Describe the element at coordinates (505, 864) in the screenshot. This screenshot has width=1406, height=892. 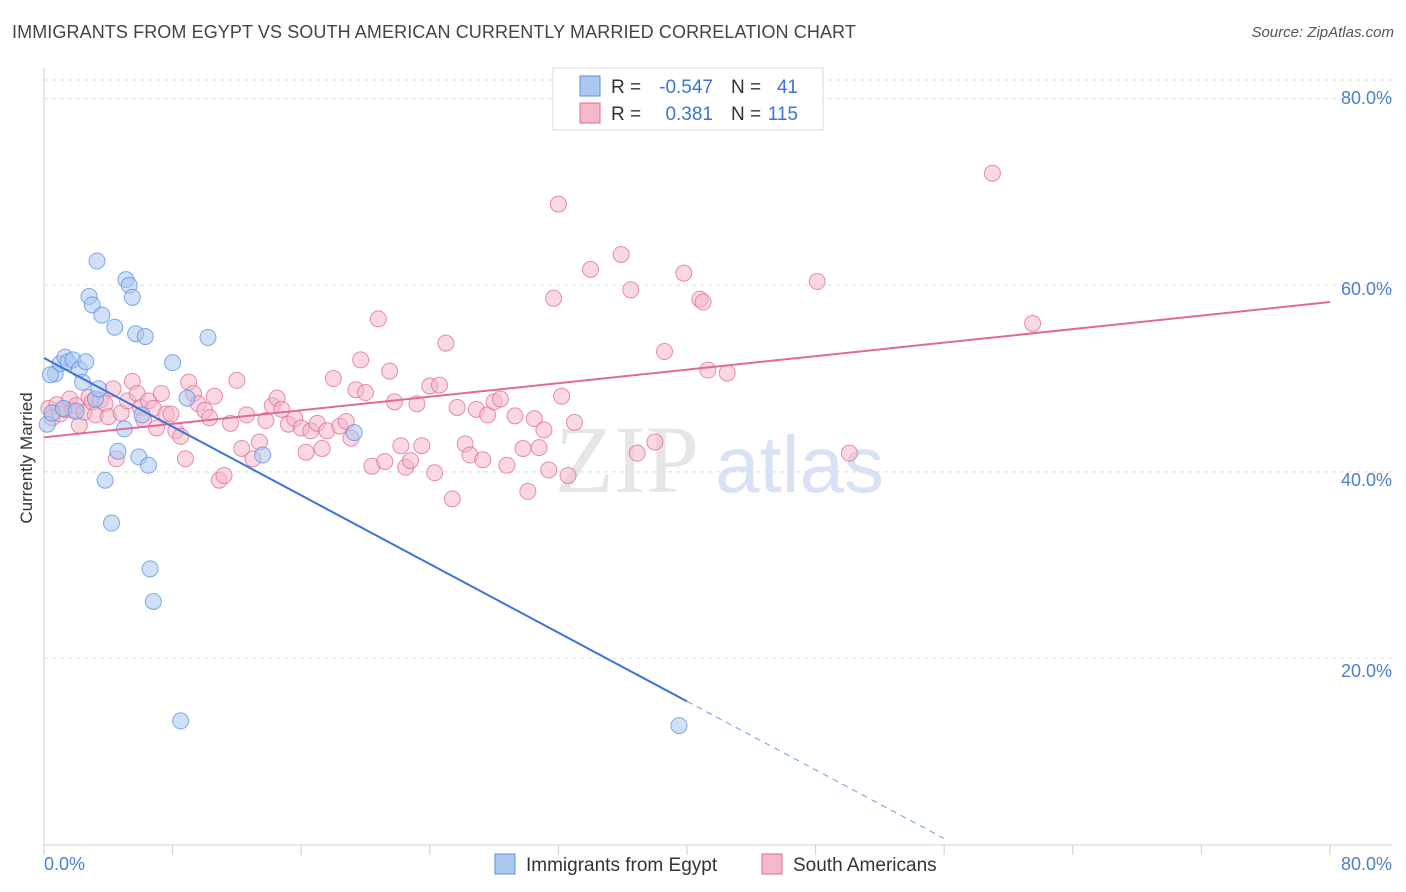
I see `bottom-legend-swatch-egypt` at that location.